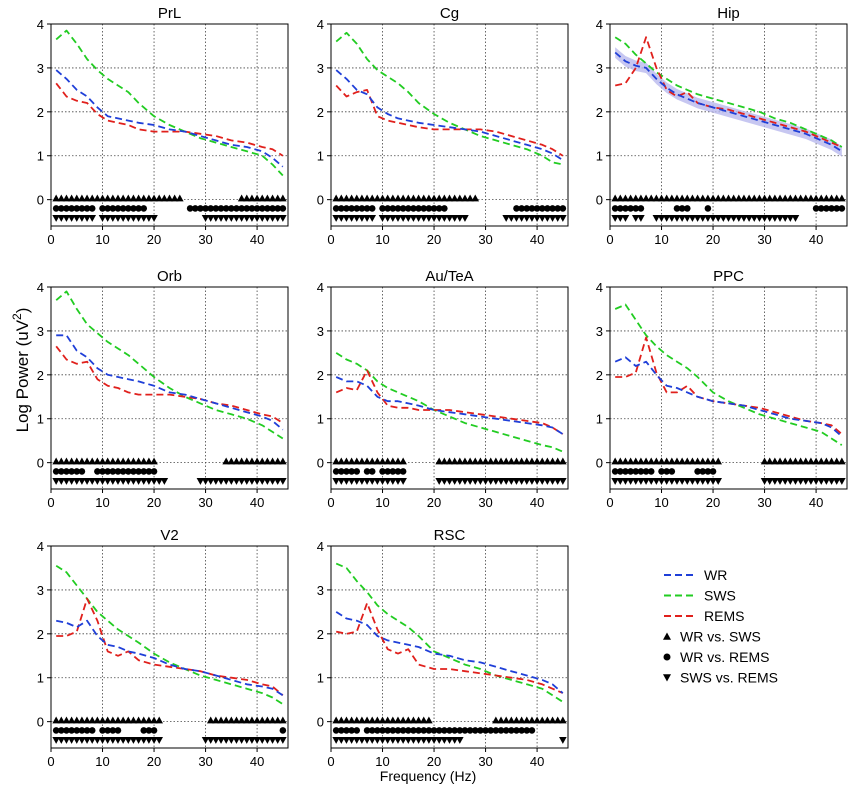 Image resolution: width=856 pixels, height=790 pixels. I want to click on y-tick-label: 3, so click(599, 331).